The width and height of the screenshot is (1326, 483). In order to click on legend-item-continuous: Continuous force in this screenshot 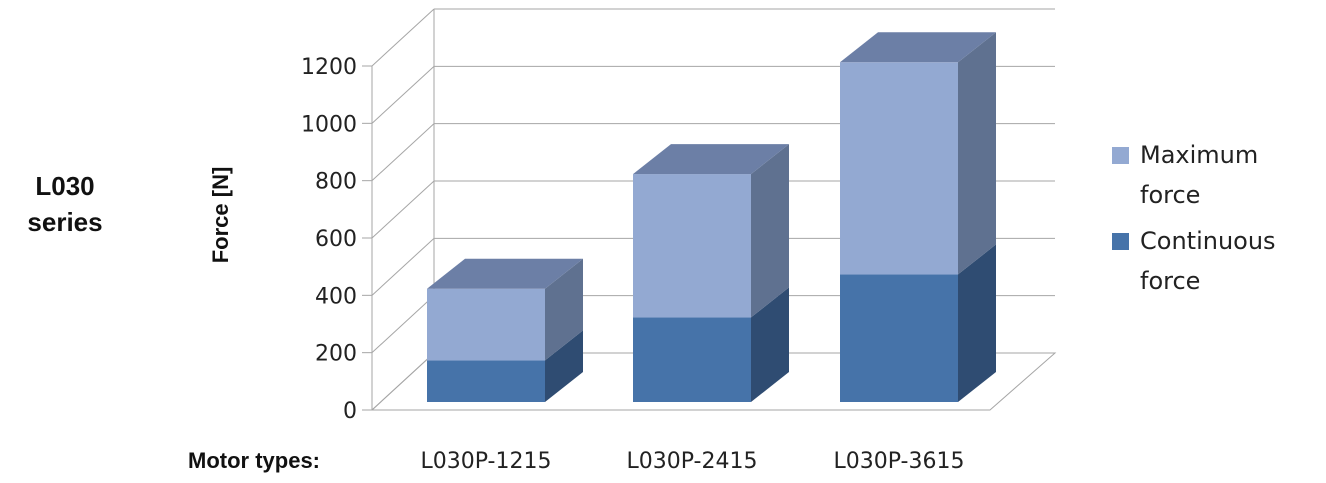, I will do `click(1212, 261)`.